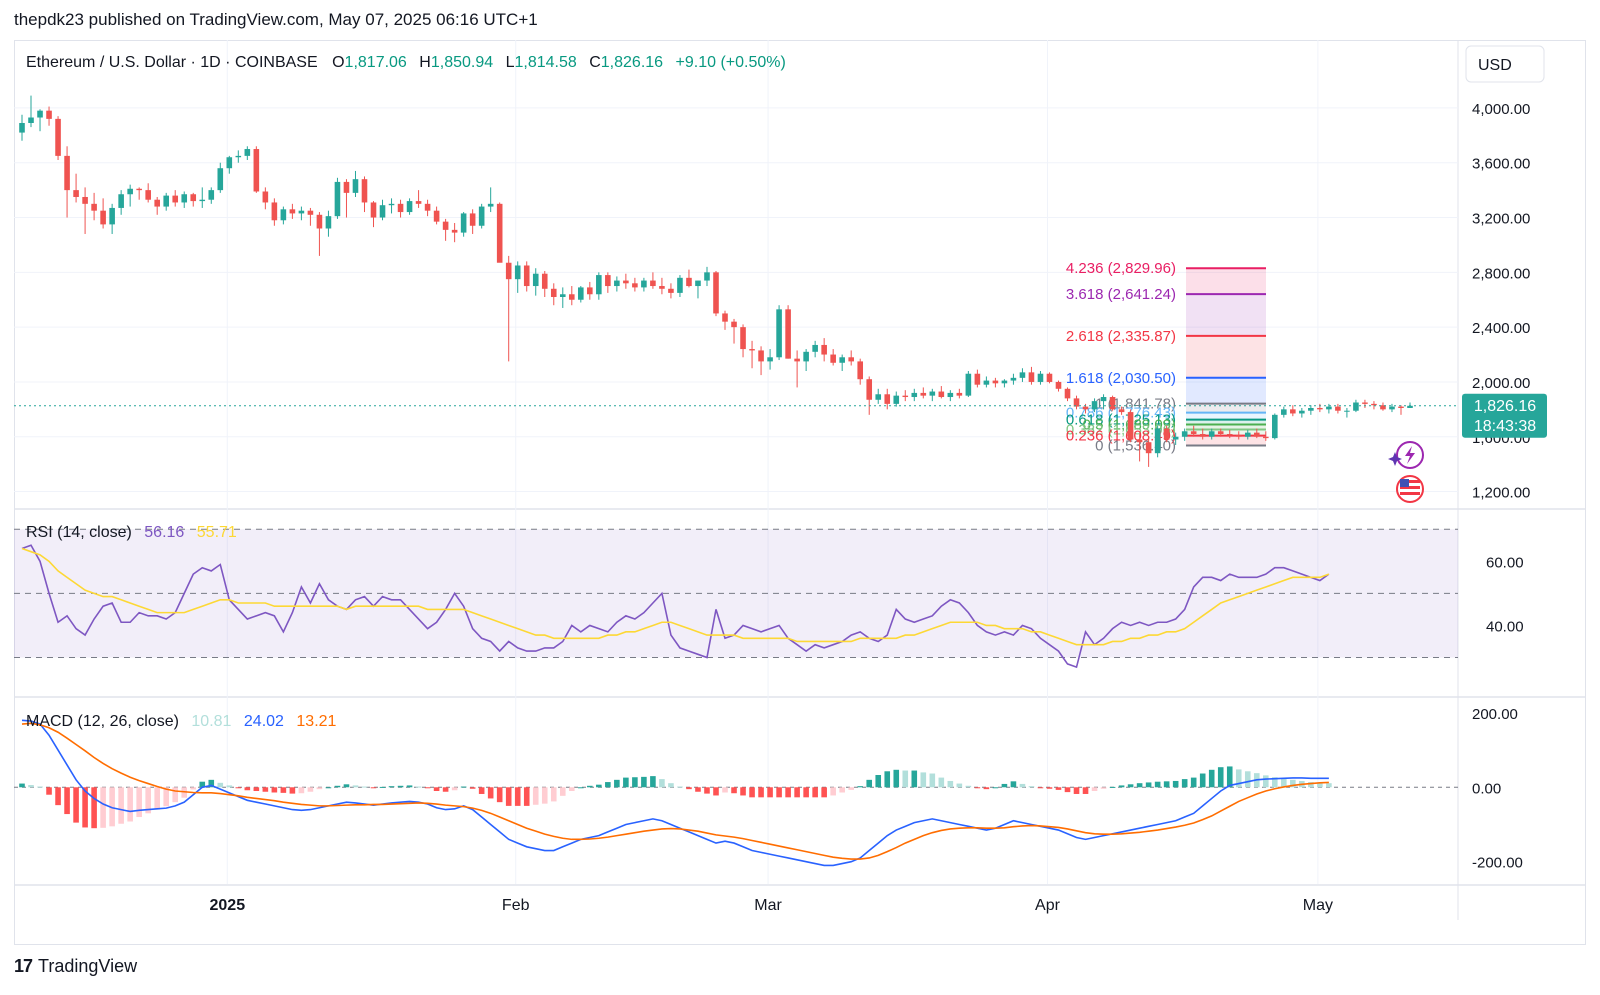  What do you see at coordinates (88, 966) in the screenshot?
I see `brand-name: TradingView` at bounding box center [88, 966].